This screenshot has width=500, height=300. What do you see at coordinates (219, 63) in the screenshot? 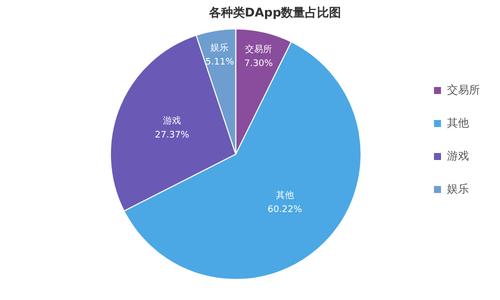
I see `data-label: 5.11%` at bounding box center [219, 63].